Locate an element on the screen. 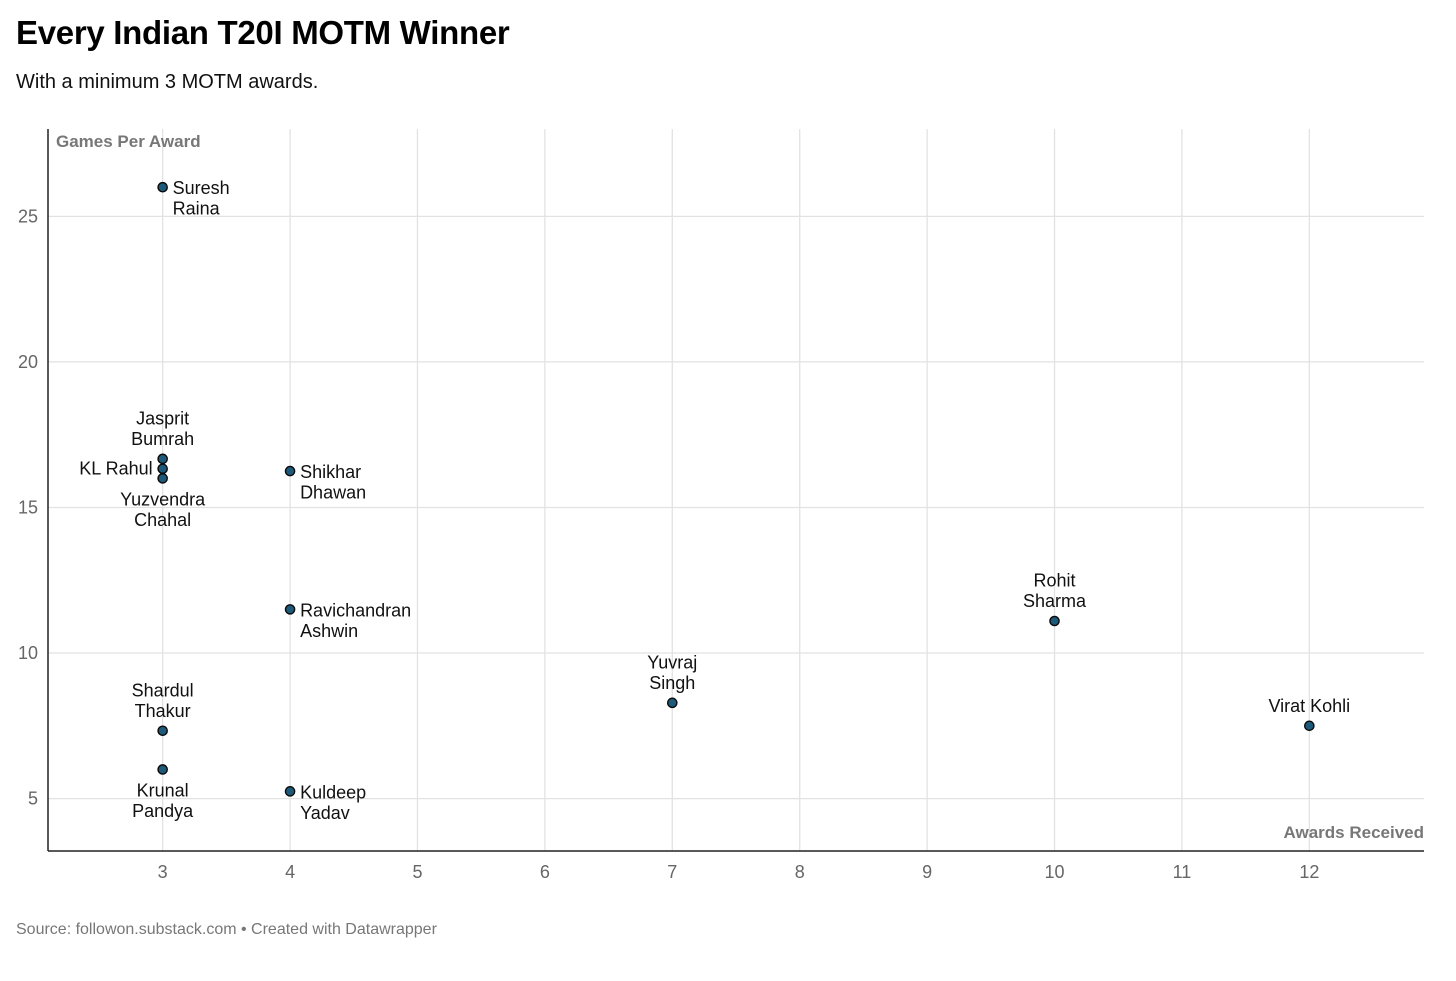 This screenshot has width=1456, height=981. x-tick-label: 8 is located at coordinates (800, 872).